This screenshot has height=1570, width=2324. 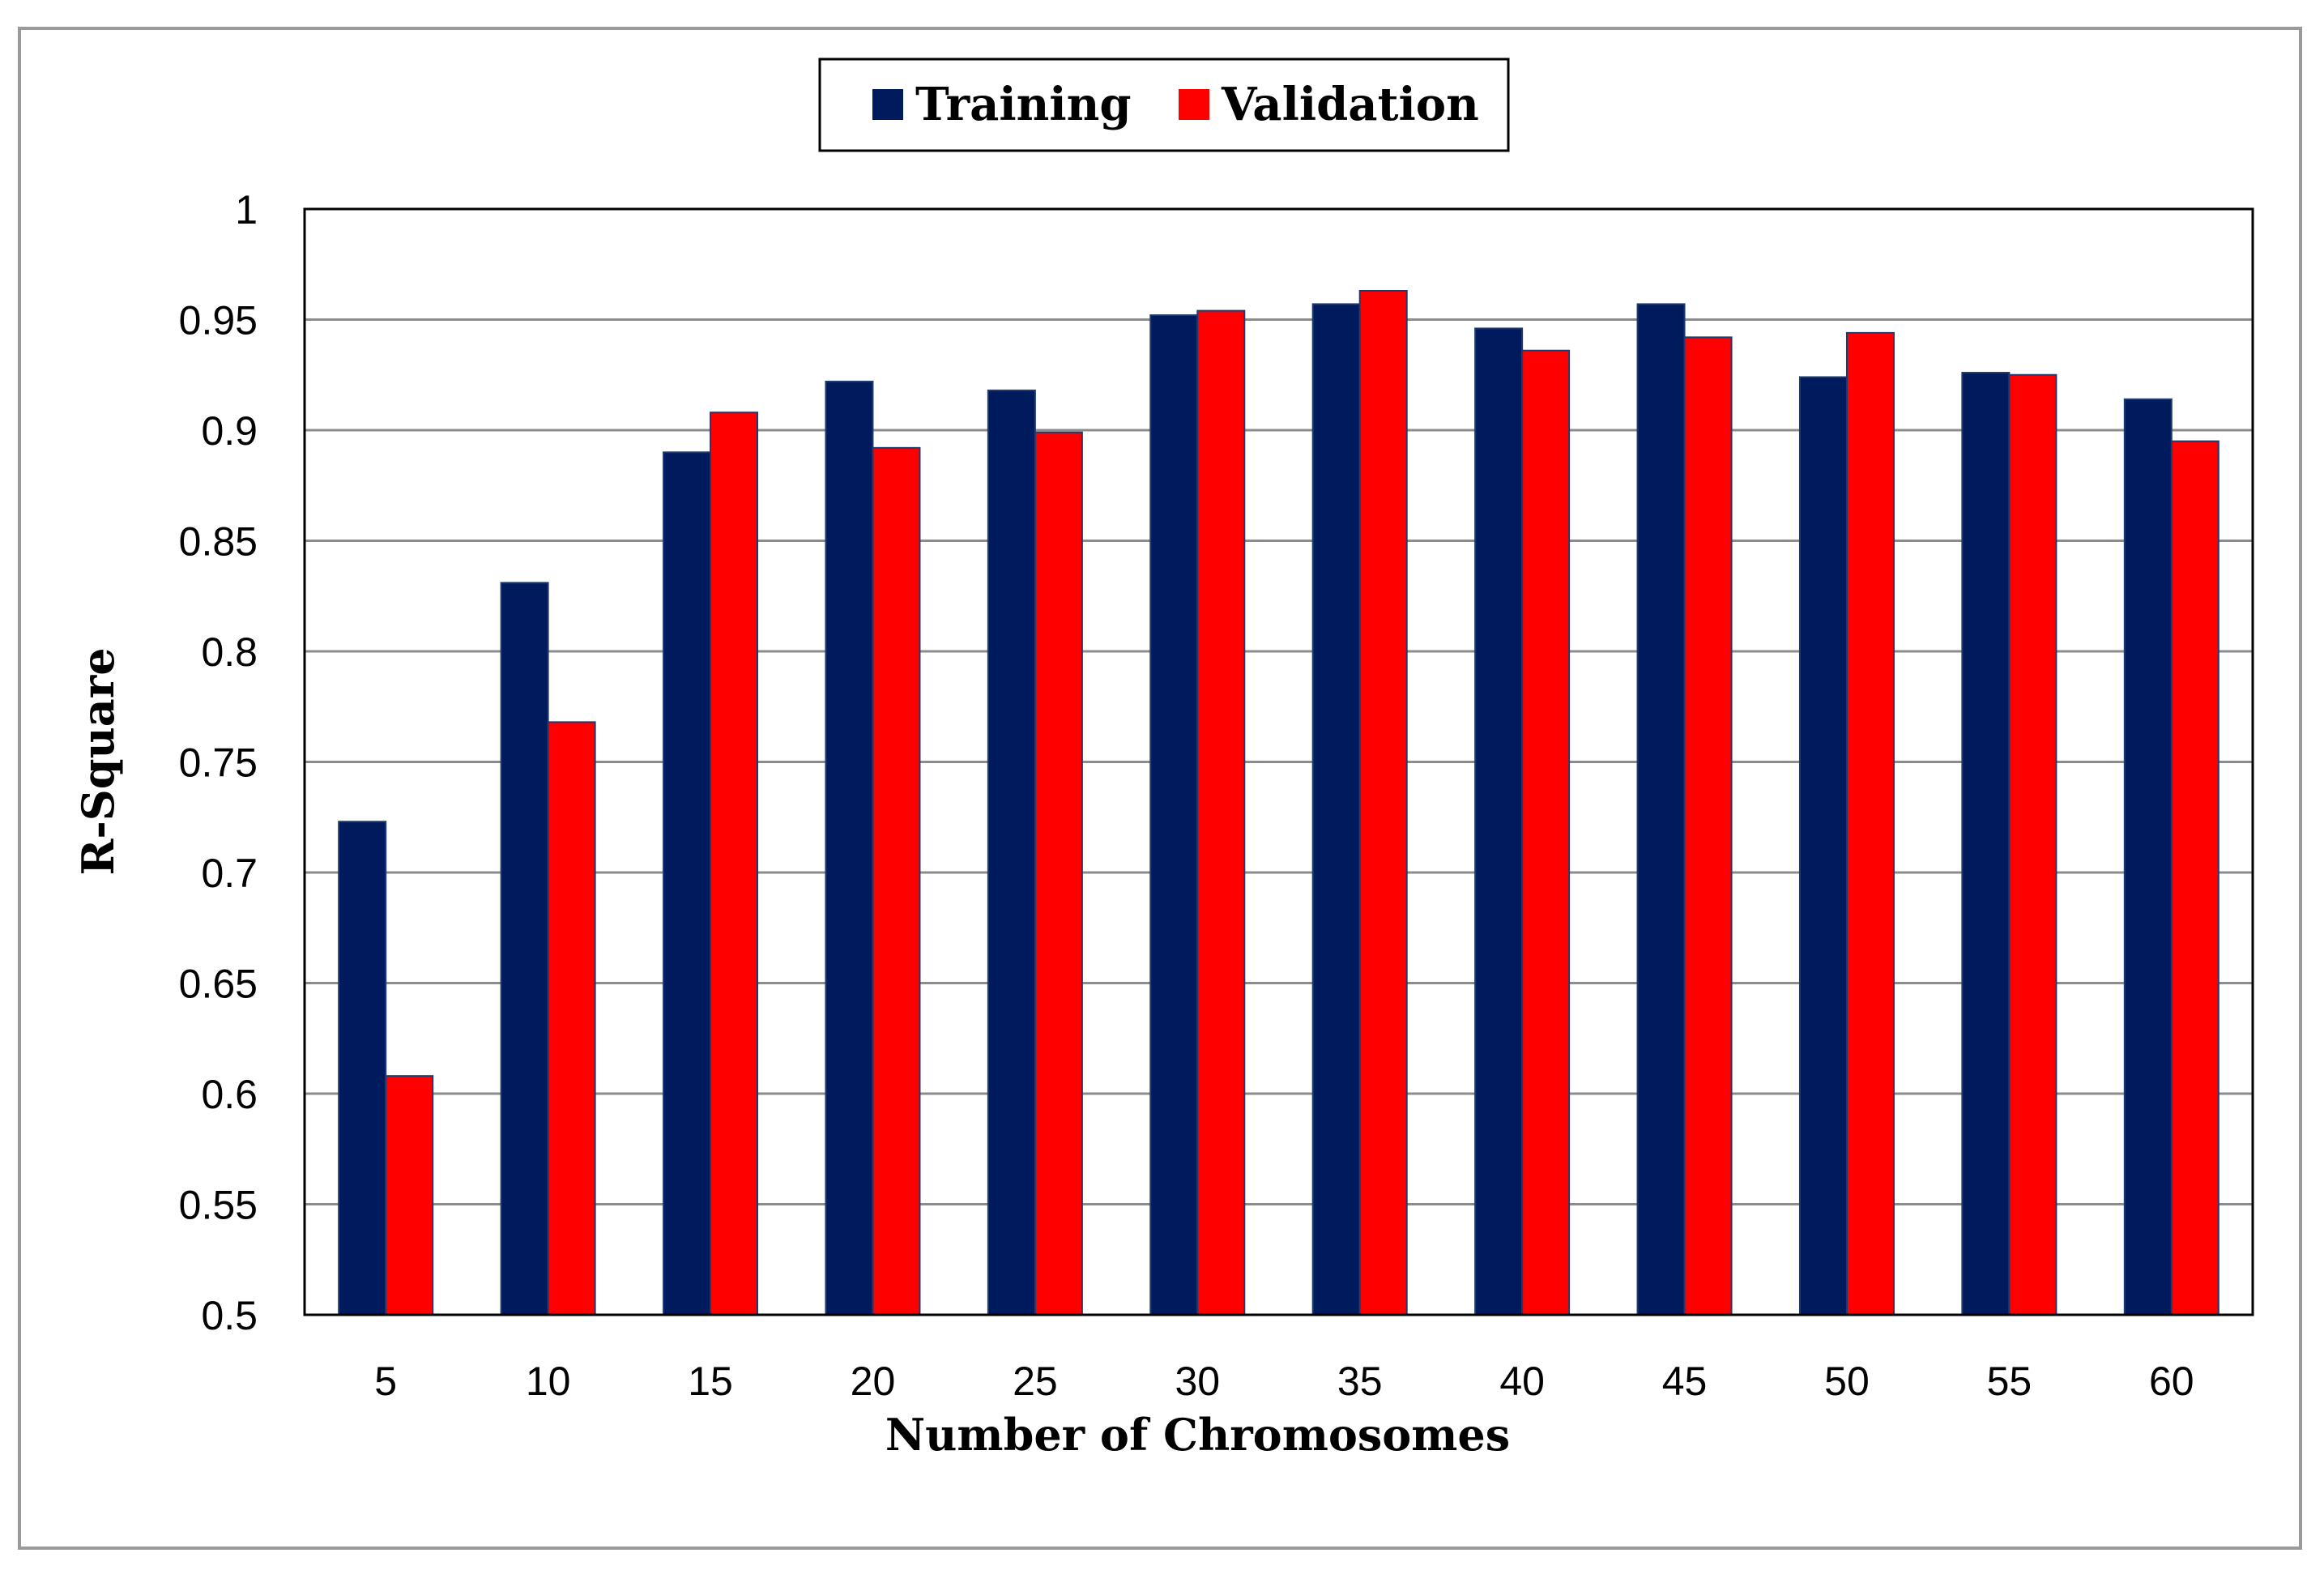 I want to click on y-tick-label: 0.7, so click(x=229, y=873).